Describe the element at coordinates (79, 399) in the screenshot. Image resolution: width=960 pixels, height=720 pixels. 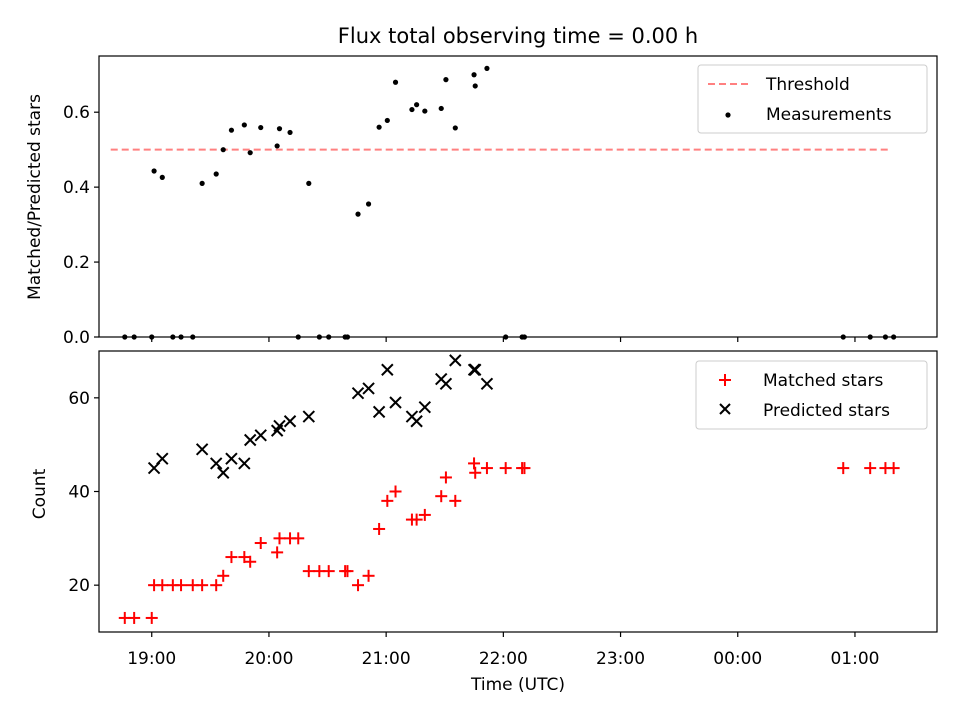
I see `bottom-y-tick-label: 60` at that location.